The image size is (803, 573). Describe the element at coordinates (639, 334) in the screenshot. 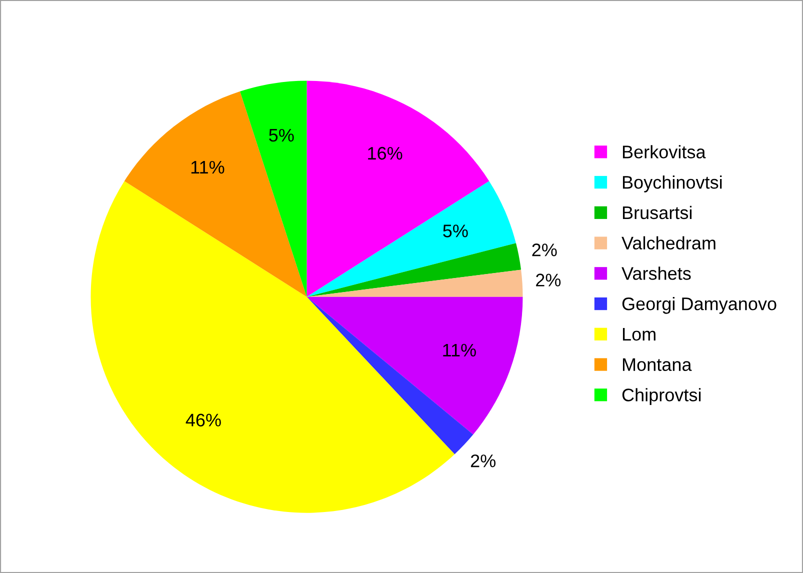

I see `legend-label: Lom` at that location.